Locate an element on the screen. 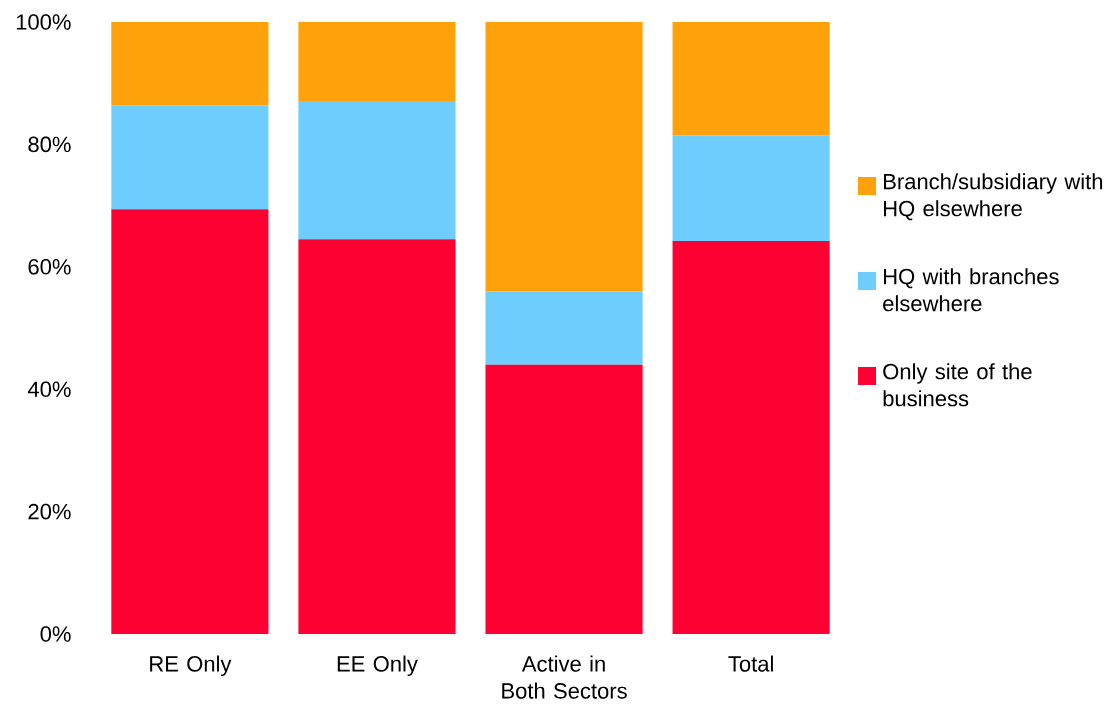  x-tick-label: RE Only is located at coordinates (191, 666).